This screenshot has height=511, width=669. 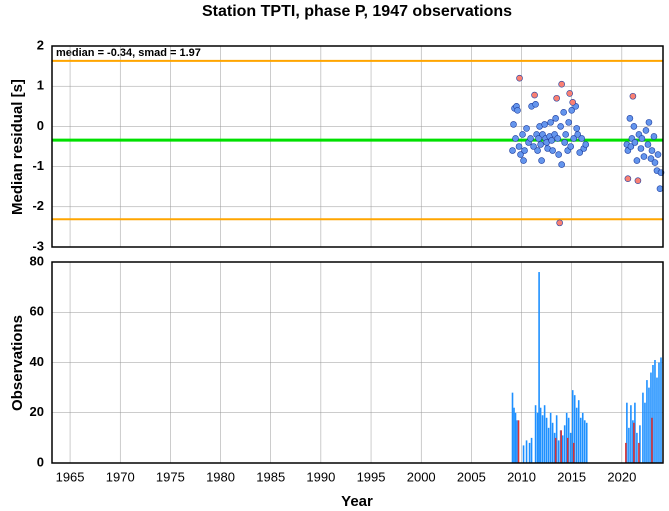 I want to click on y-axis-label: Median residual [s], so click(x=17, y=147).